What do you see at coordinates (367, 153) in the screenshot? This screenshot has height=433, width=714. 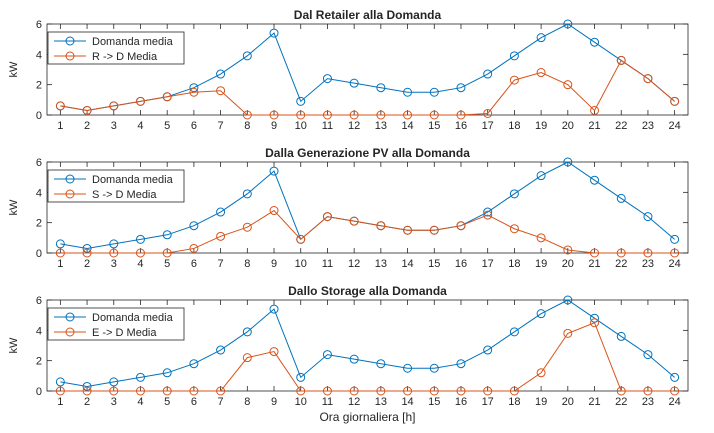 I see `chart-title: Dalla Generazione PV alla Domanda` at bounding box center [367, 153].